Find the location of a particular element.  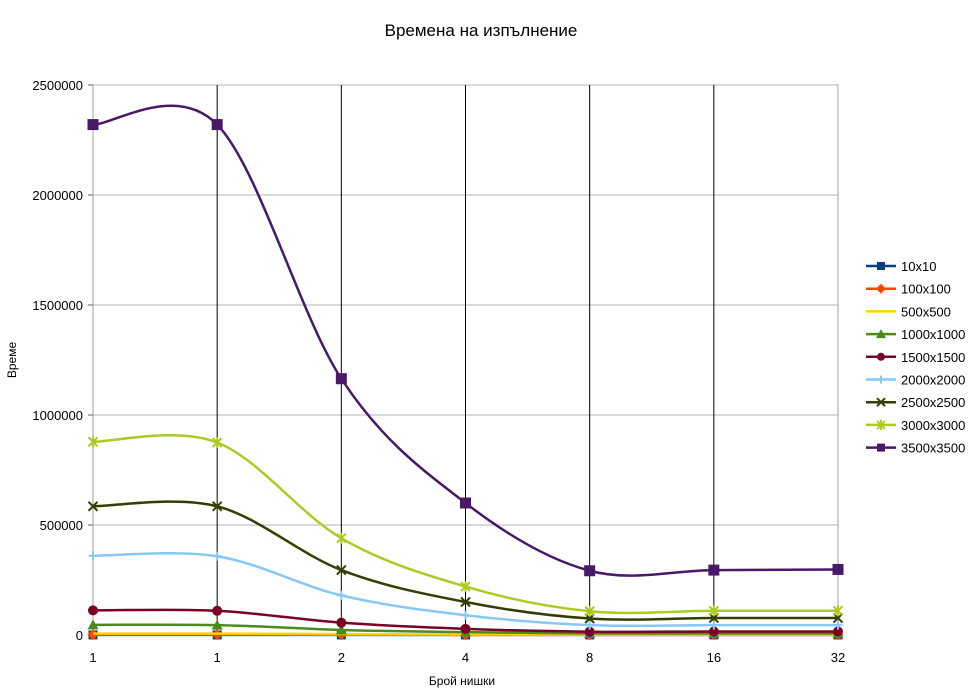

y-tick-label: 0 is located at coordinates (79, 635).